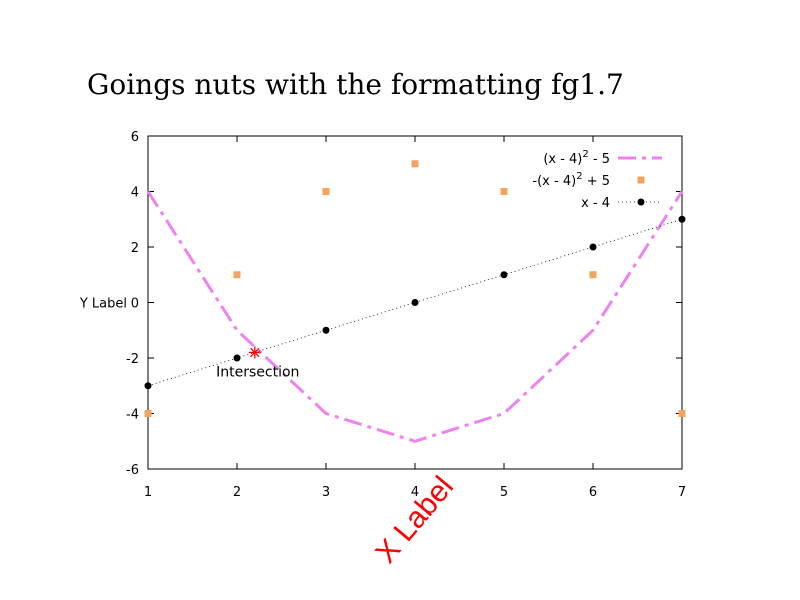  What do you see at coordinates (237, 492) in the screenshot?
I see `x-tick-label: 2` at bounding box center [237, 492].